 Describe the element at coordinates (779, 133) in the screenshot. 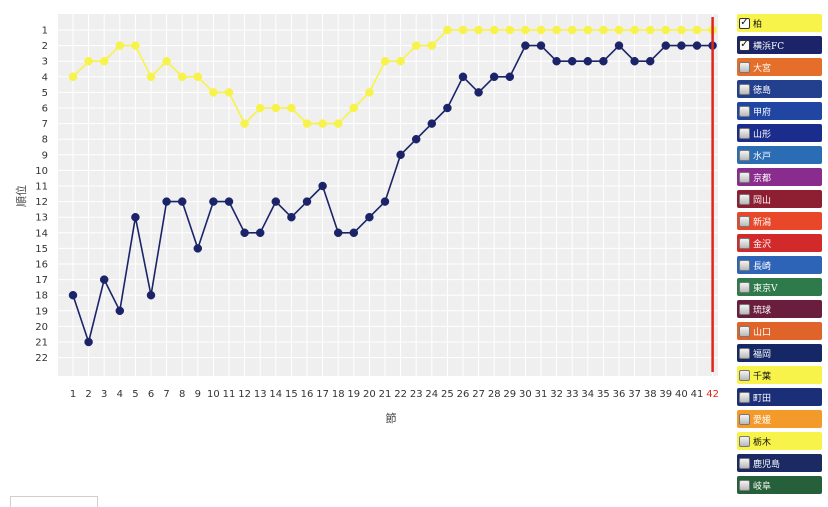

I see `legend-item: 山形` at that location.